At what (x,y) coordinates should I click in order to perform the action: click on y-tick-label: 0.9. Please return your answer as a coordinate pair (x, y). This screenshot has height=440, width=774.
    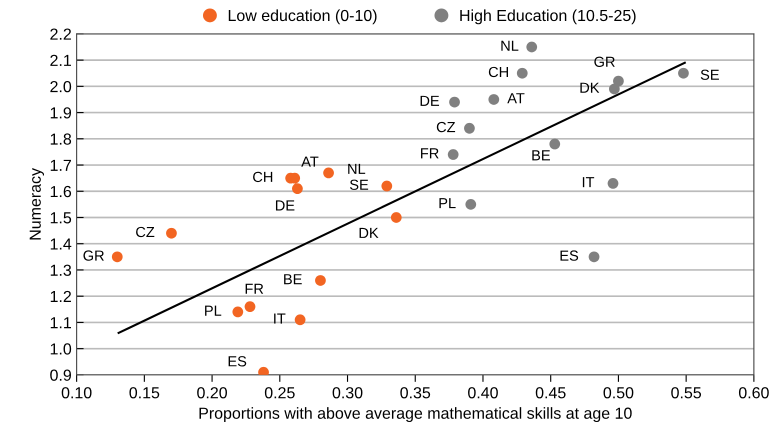
    Looking at the image, I should click on (61, 375).